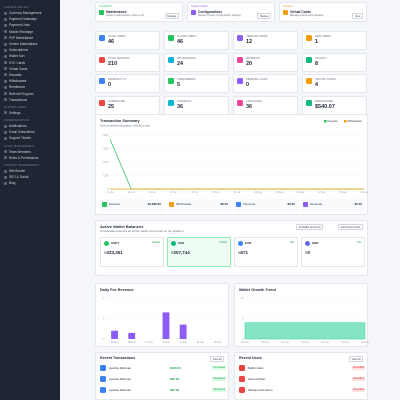 The height and width of the screenshot is (400, 400). I want to click on y-tick-label: 5, so click(243, 318).